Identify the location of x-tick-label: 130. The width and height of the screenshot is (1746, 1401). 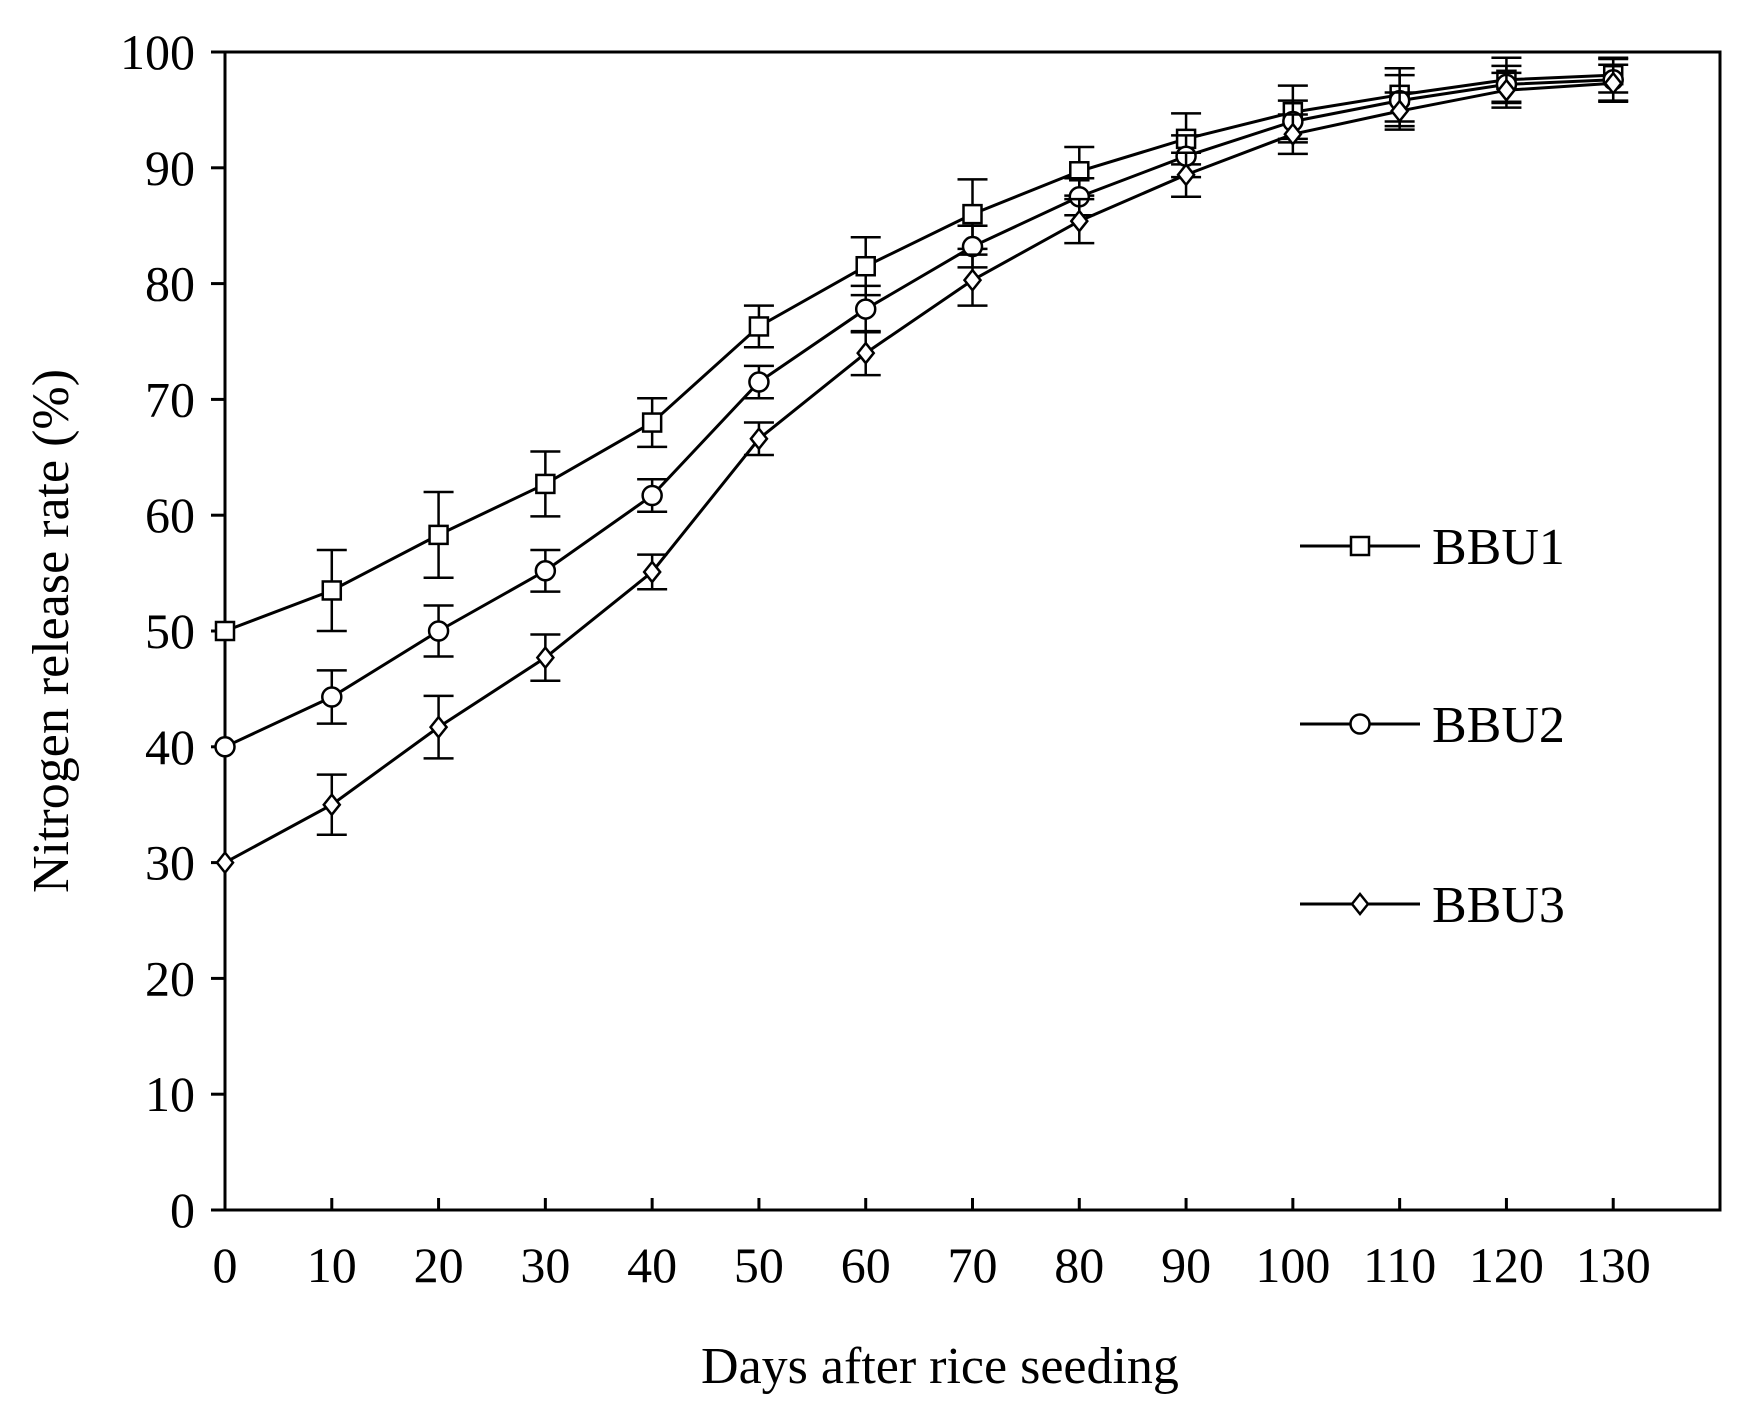
(1613, 1265).